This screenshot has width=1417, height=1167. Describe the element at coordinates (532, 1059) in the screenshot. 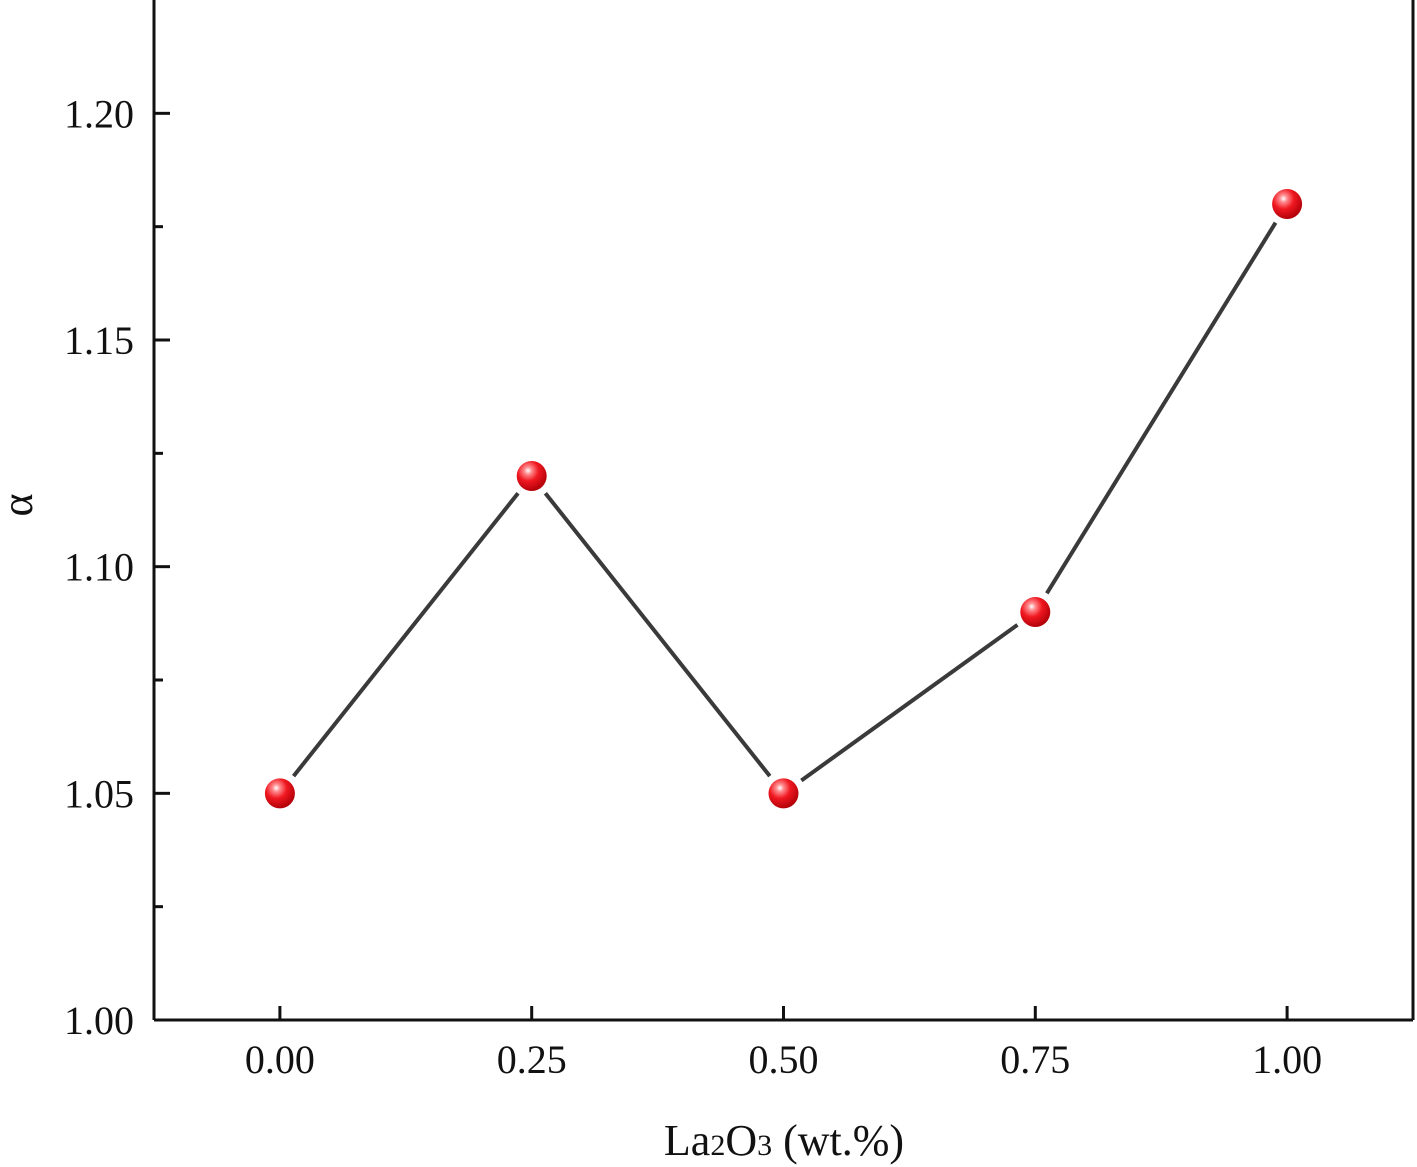

I see `x-tick-label: 0.25` at that location.